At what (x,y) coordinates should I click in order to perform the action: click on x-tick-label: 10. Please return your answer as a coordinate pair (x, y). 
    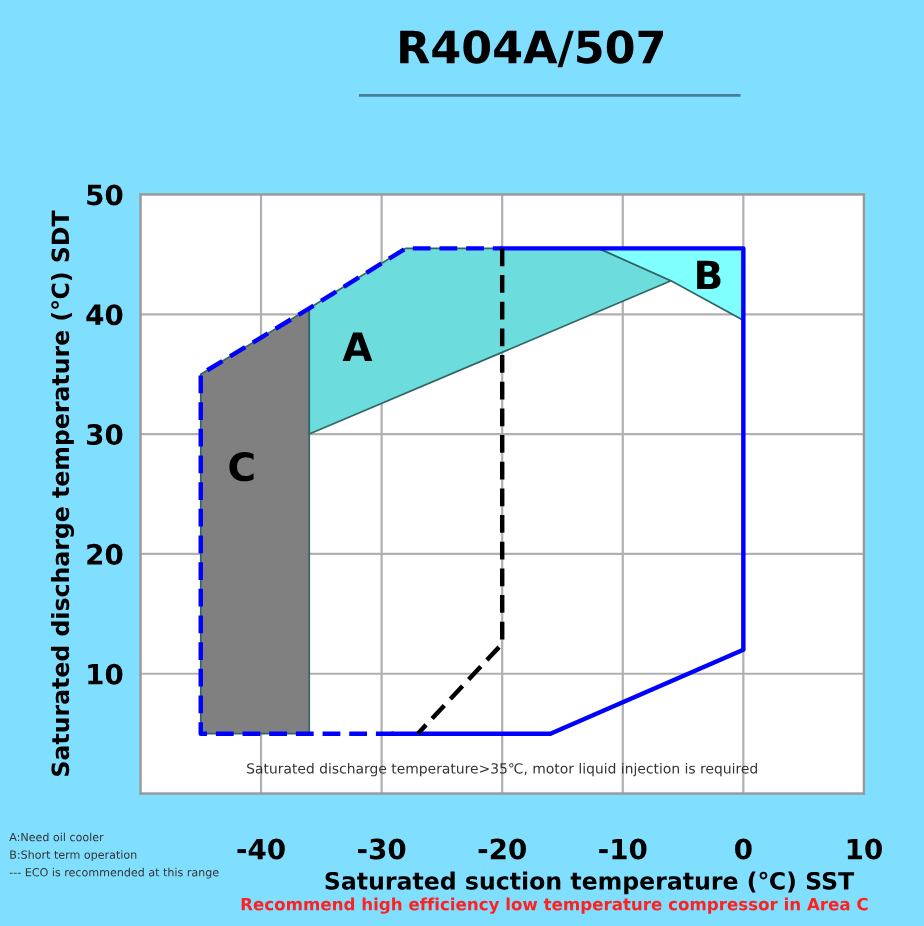
    Looking at the image, I should click on (864, 849).